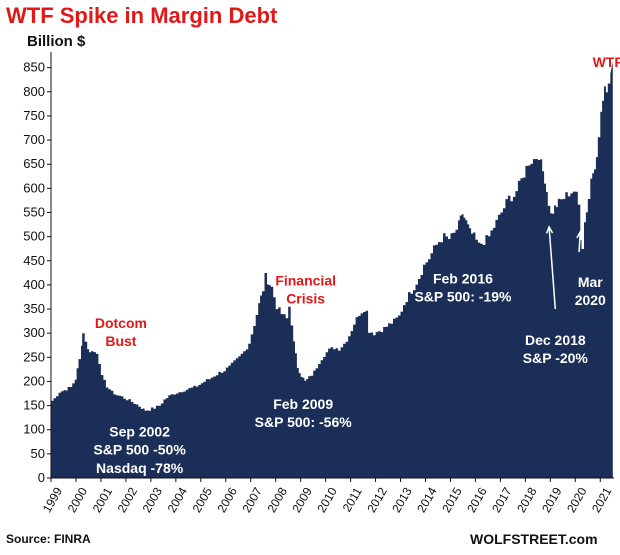 The image size is (620, 555). I want to click on x-tick-label: 2003, so click(153, 500).